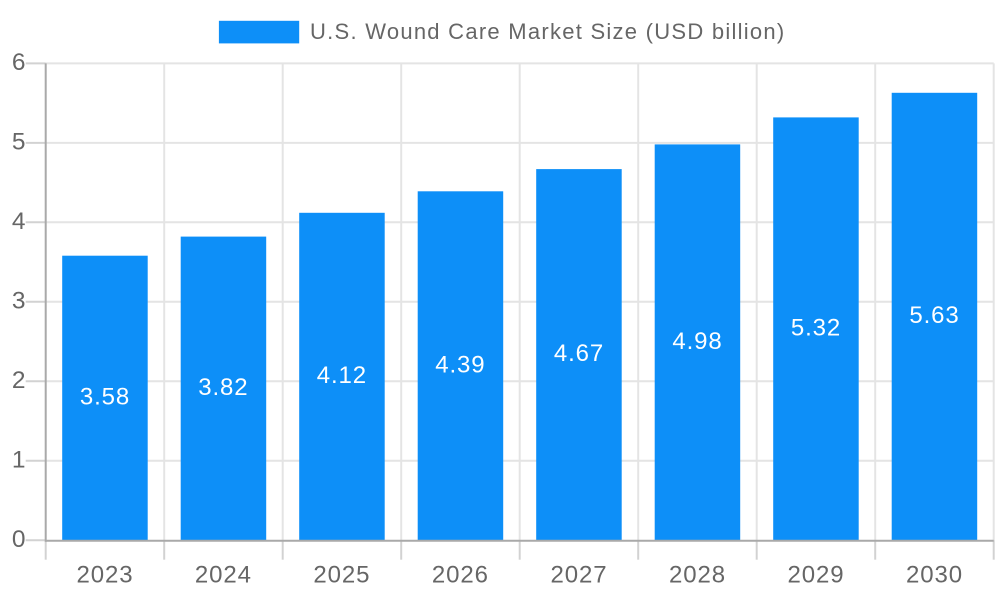 This screenshot has height=605, width=1000. What do you see at coordinates (816, 575) in the screenshot?
I see `svg-text: 2029` at bounding box center [816, 575].